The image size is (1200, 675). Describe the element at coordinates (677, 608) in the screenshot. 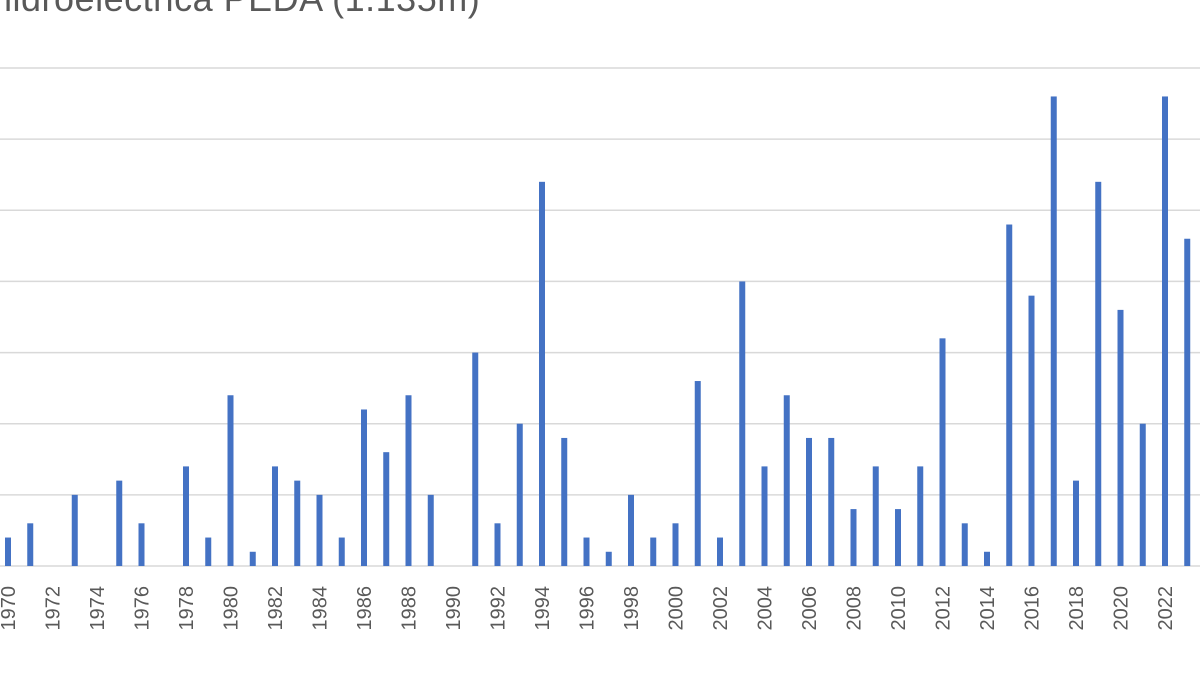

I see `x-tick-label: 2000` at that location.